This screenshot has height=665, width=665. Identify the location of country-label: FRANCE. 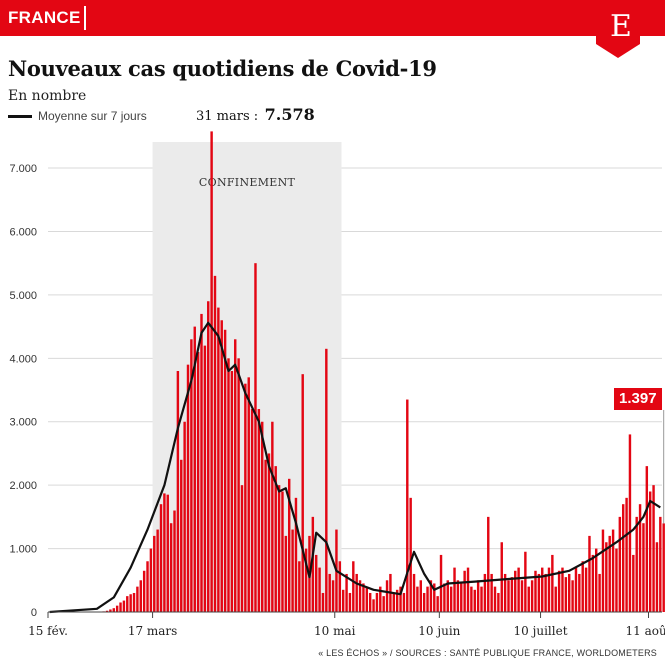
(44, 17).